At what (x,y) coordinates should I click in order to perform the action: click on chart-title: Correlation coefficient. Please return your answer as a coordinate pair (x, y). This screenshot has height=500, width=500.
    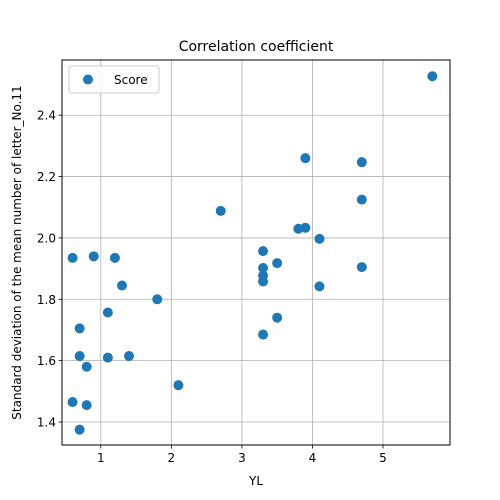
    Looking at the image, I should click on (256, 47).